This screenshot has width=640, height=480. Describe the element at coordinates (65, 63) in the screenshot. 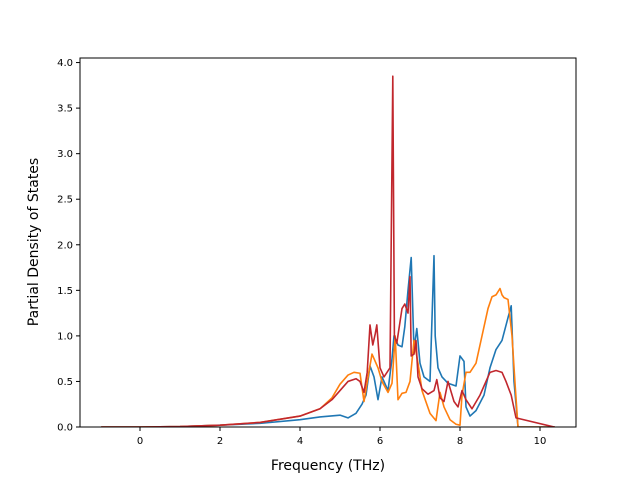

I see `y-tick-label: 4.0` at that location.